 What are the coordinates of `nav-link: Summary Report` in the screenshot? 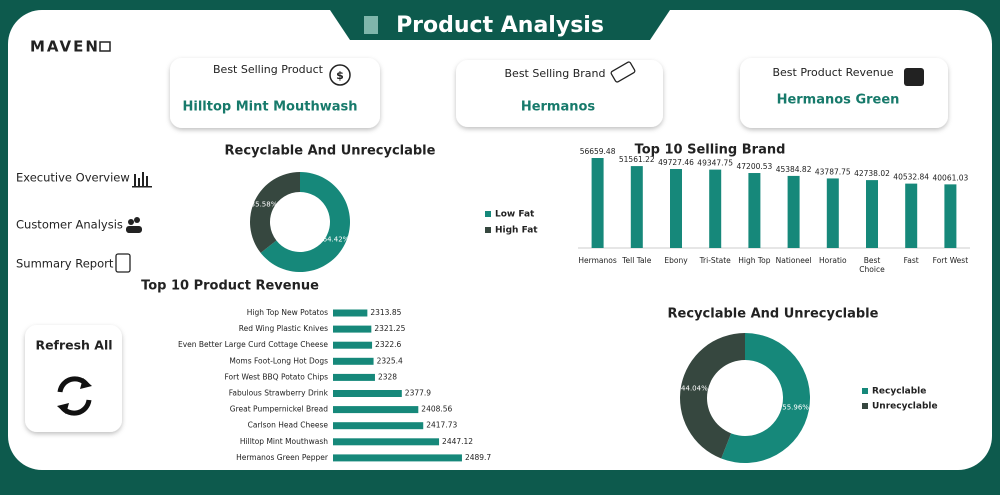 It's located at (65, 264).